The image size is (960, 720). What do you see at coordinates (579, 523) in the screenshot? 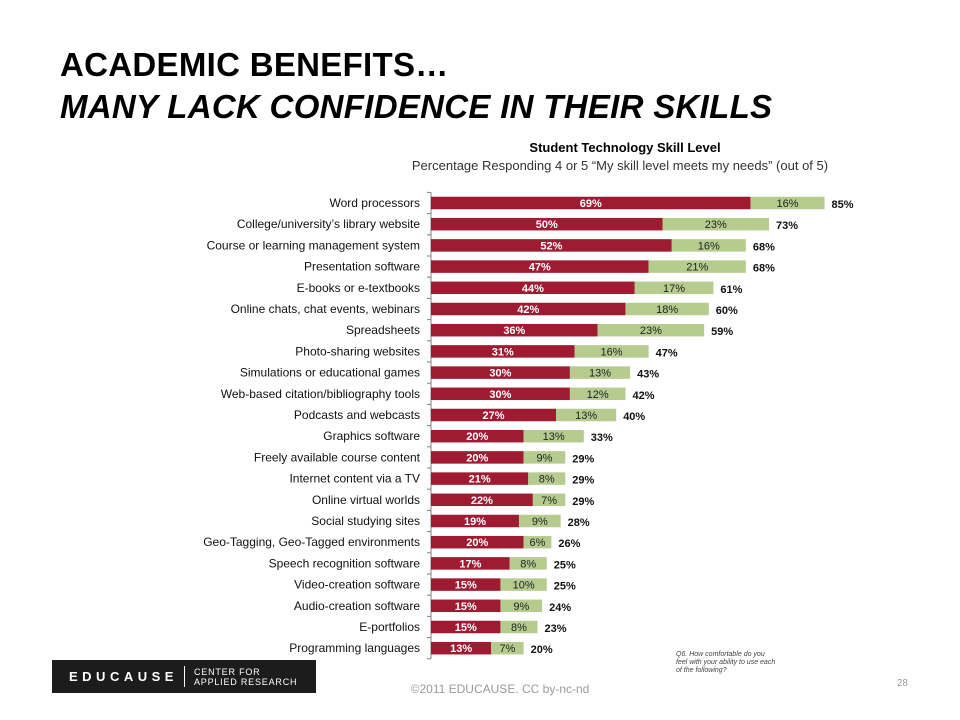
I see `total-label: 28%` at bounding box center [579, 523].